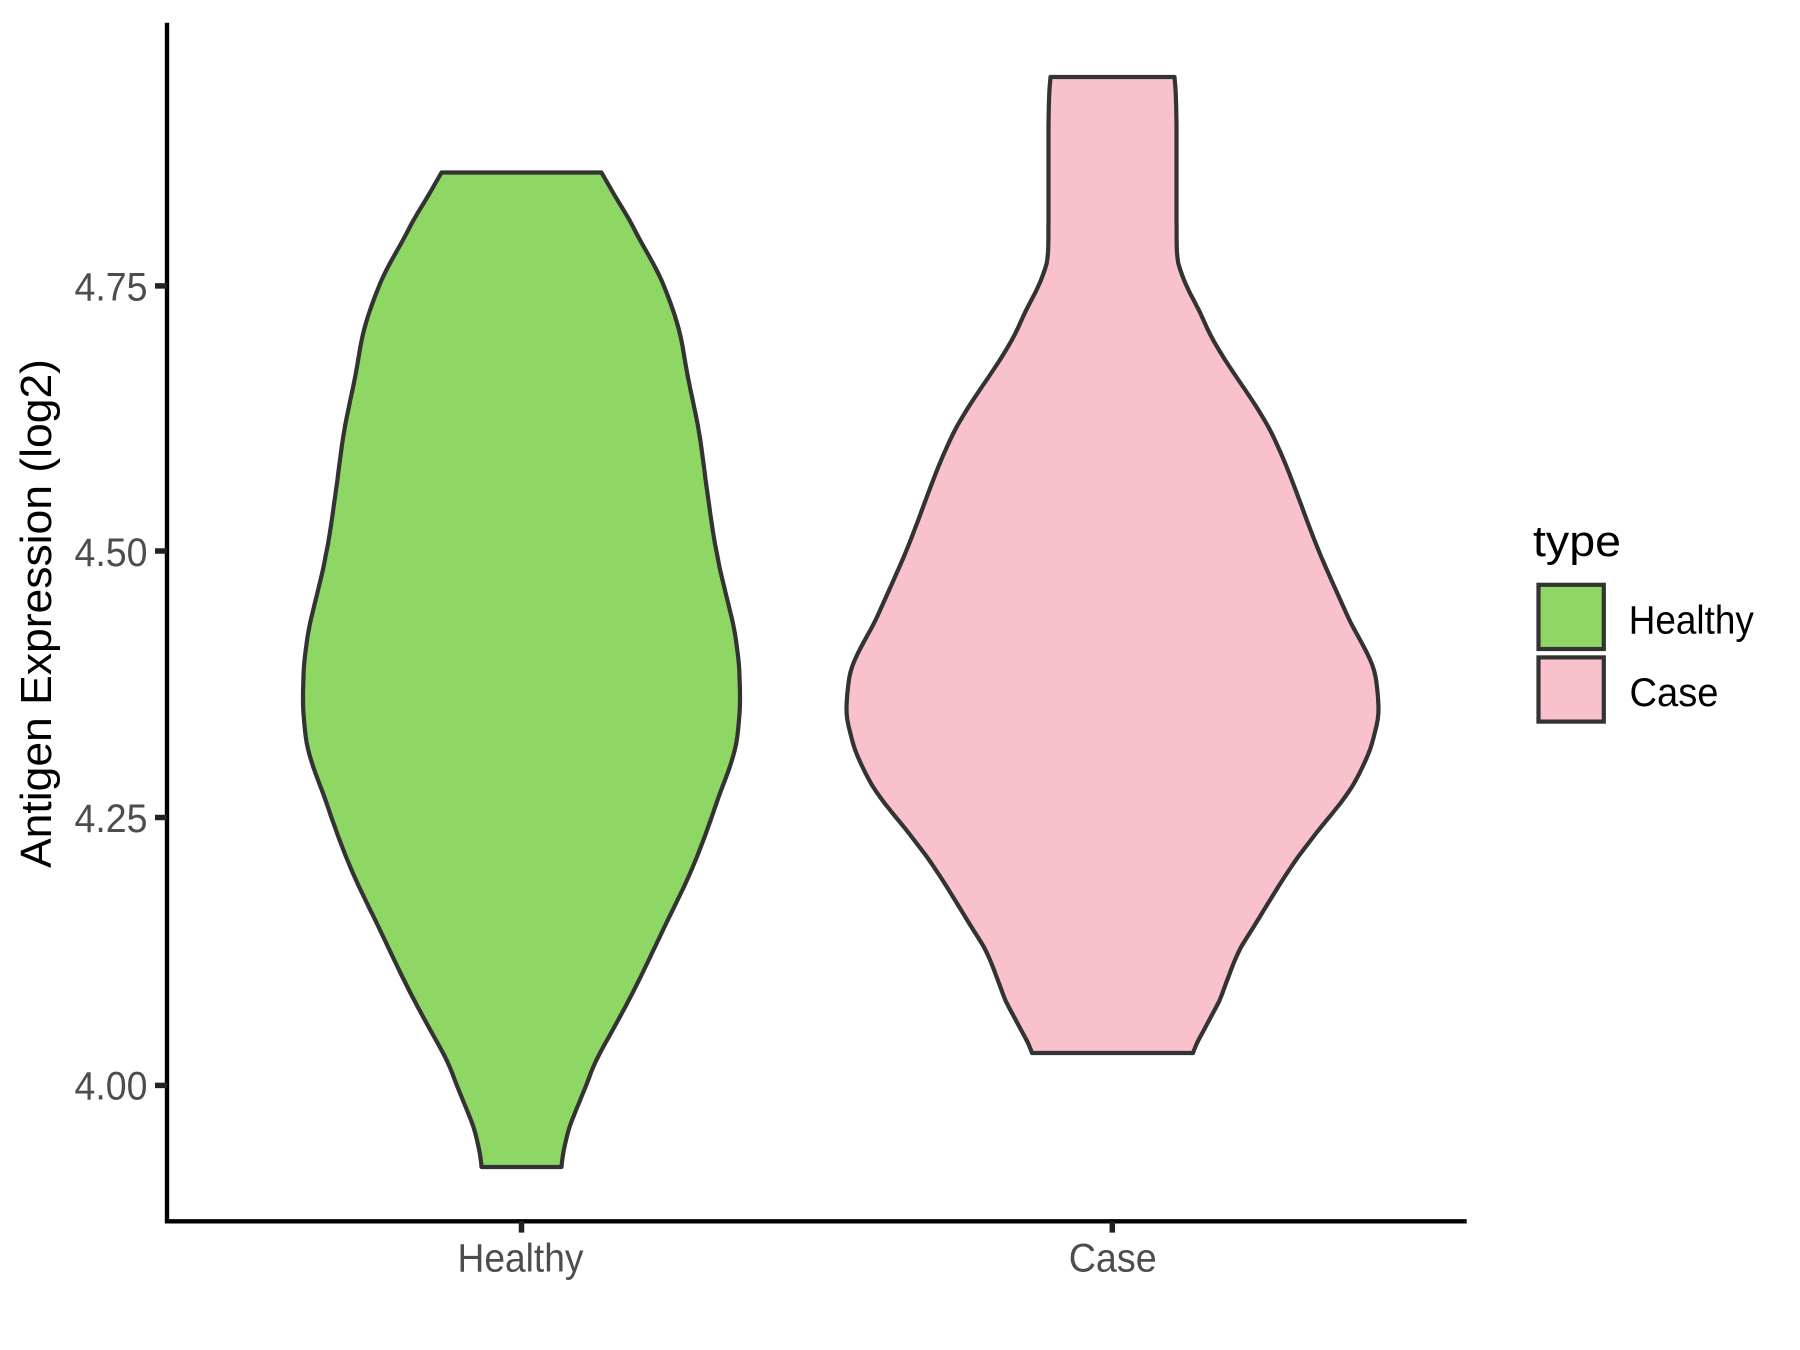 This screenshot has width=1800, height=1350. I want to click on svg-text: Antigen Expression (log2), so click(36, 613).